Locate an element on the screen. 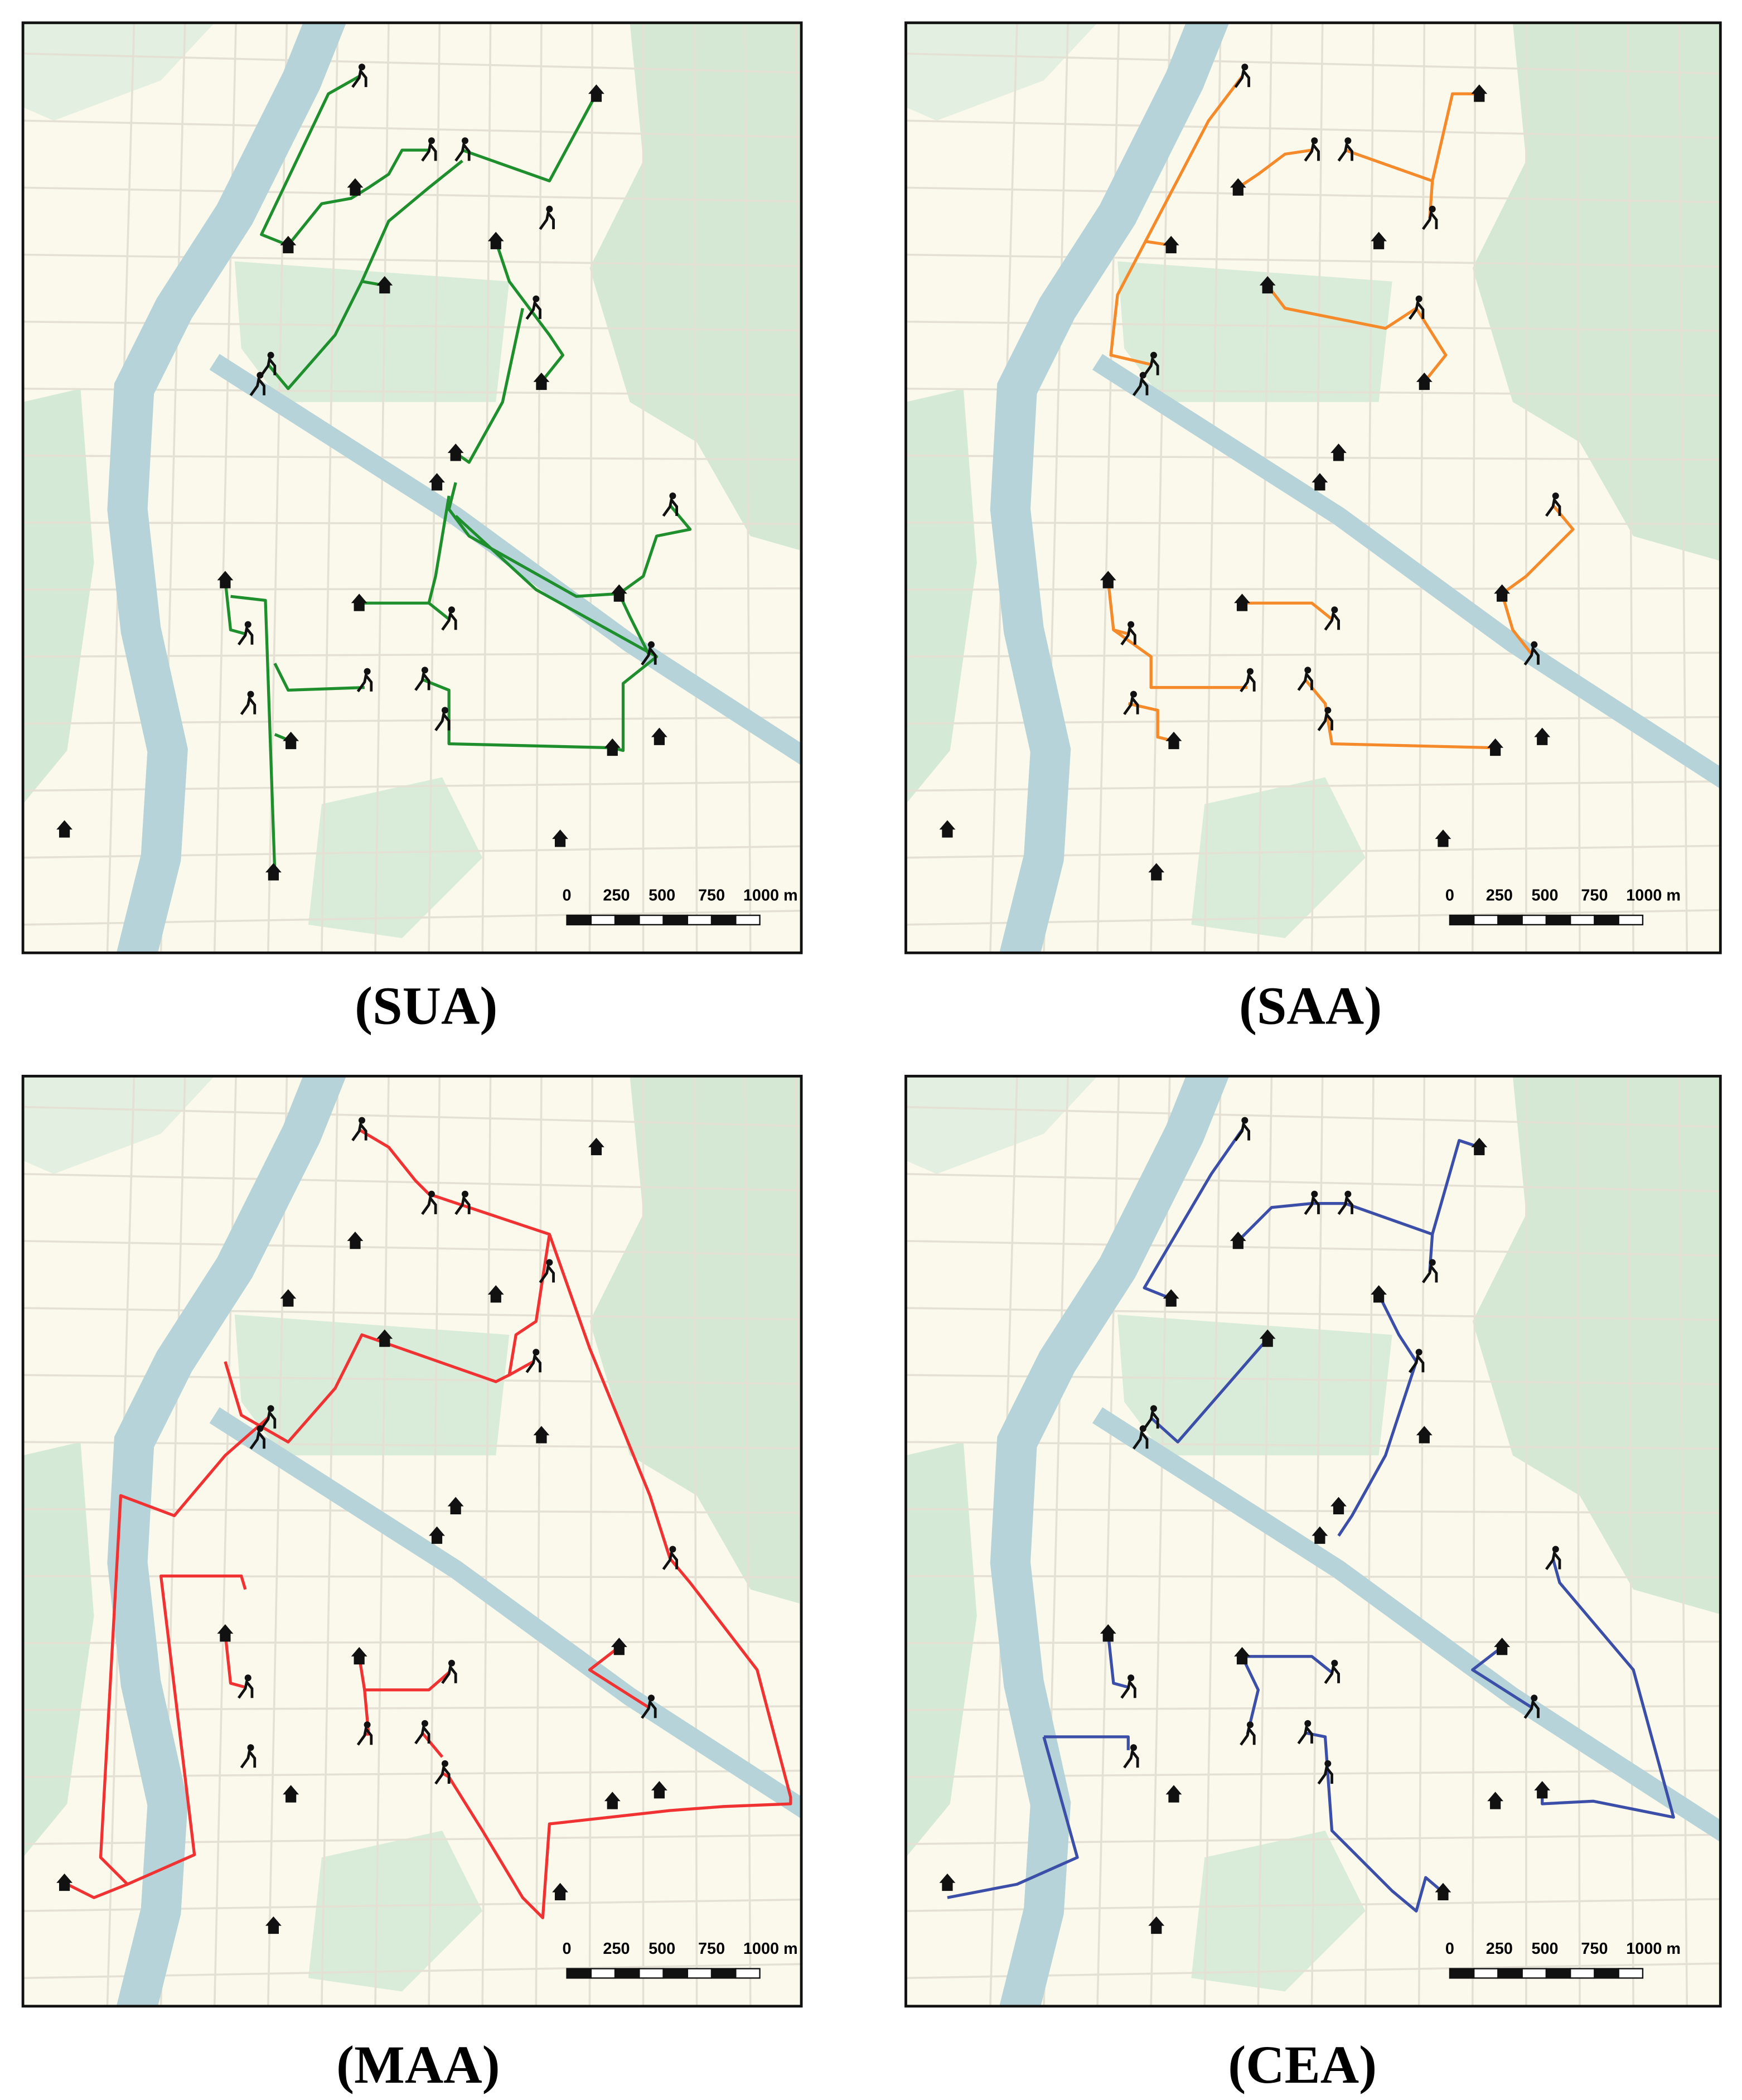 The width and height of the screenshot is (1742, 2100). park is located at coordinates (1254, 1385).